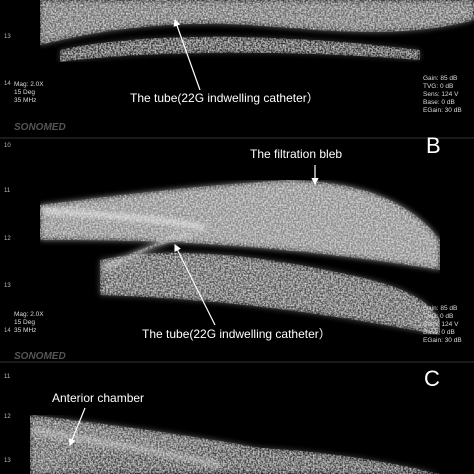  I want to click on panel-c-image, so click(234, 444).